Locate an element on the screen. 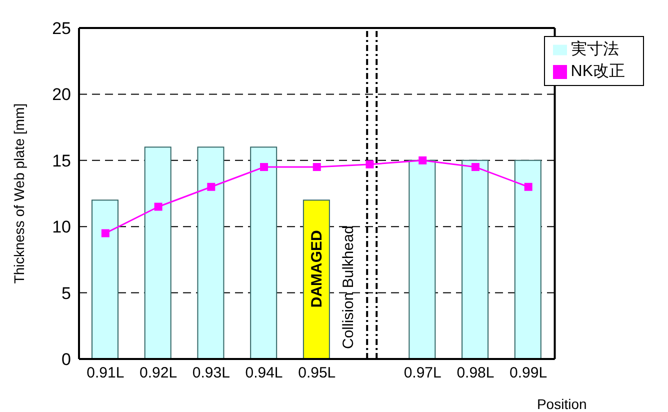 This screenshot has width=668, height=412. x-tick-label: 0.95L is located at coordinates (317, 373).